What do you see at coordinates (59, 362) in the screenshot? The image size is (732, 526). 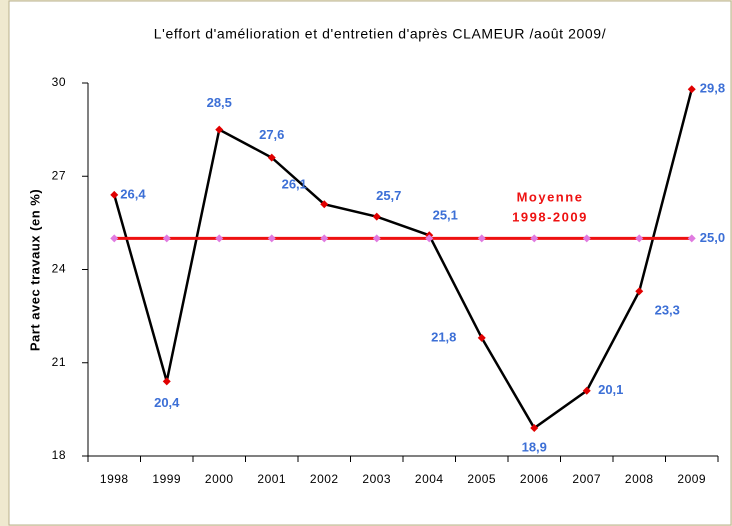 I see `y-tick-label: 21` at bounding box center [59, 362].